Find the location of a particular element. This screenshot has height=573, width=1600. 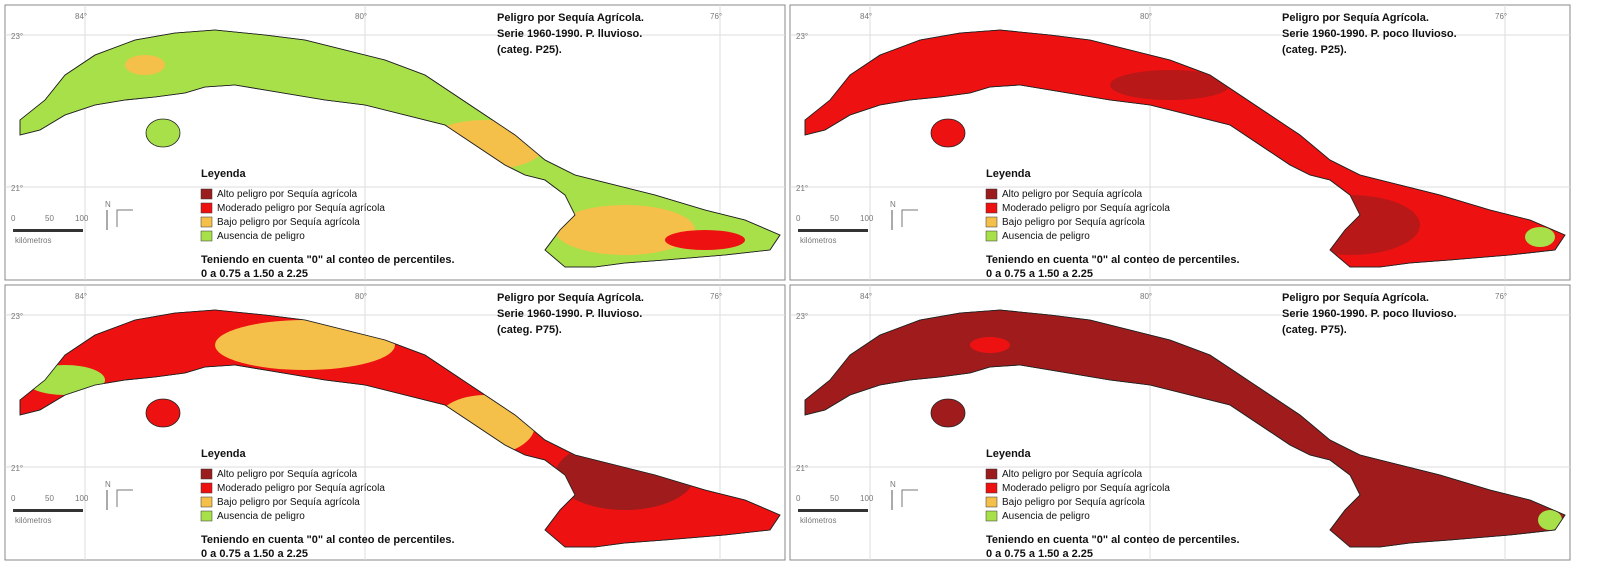

frame-corner is located at coordinates (124, 498).